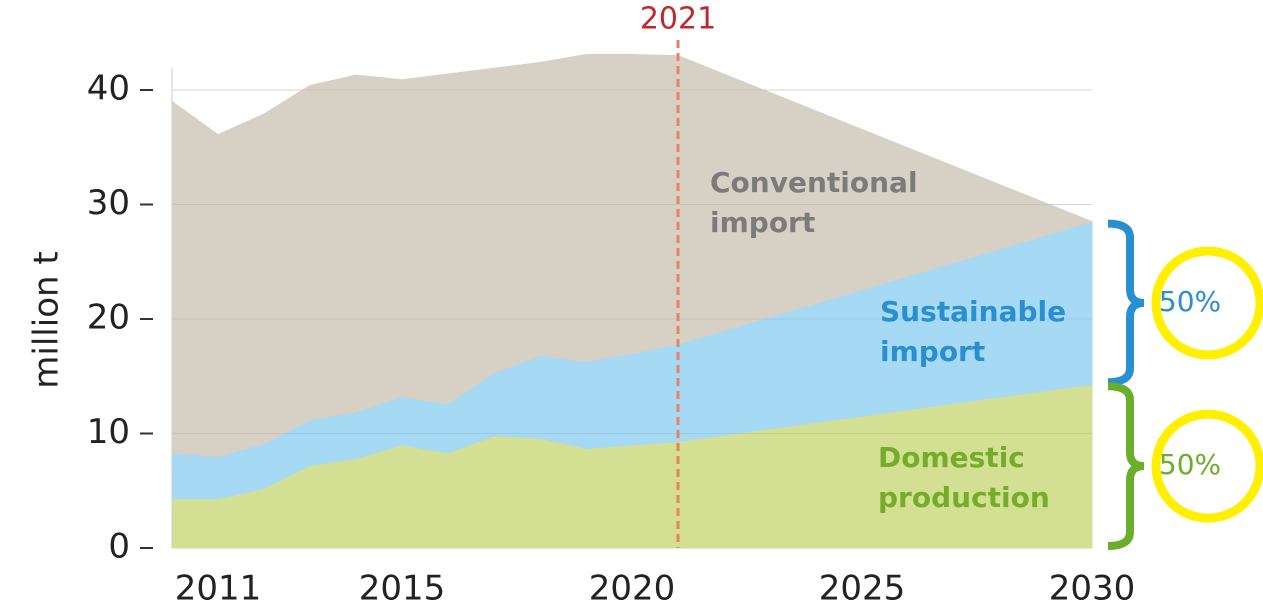 The image size is (1263, 610). Describe the element at coordinates (119, 547) in the screenshot. I see `y-tick-label: 0` at that location.